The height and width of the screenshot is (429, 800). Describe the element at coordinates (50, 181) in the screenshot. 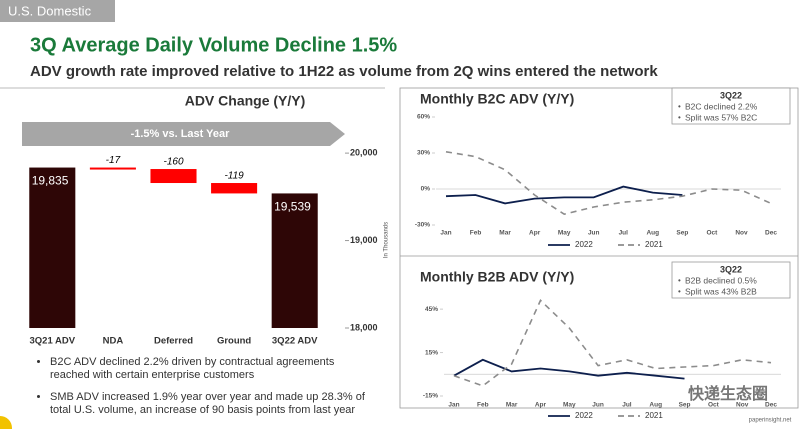

I see `data-label: 19,835` at that location.